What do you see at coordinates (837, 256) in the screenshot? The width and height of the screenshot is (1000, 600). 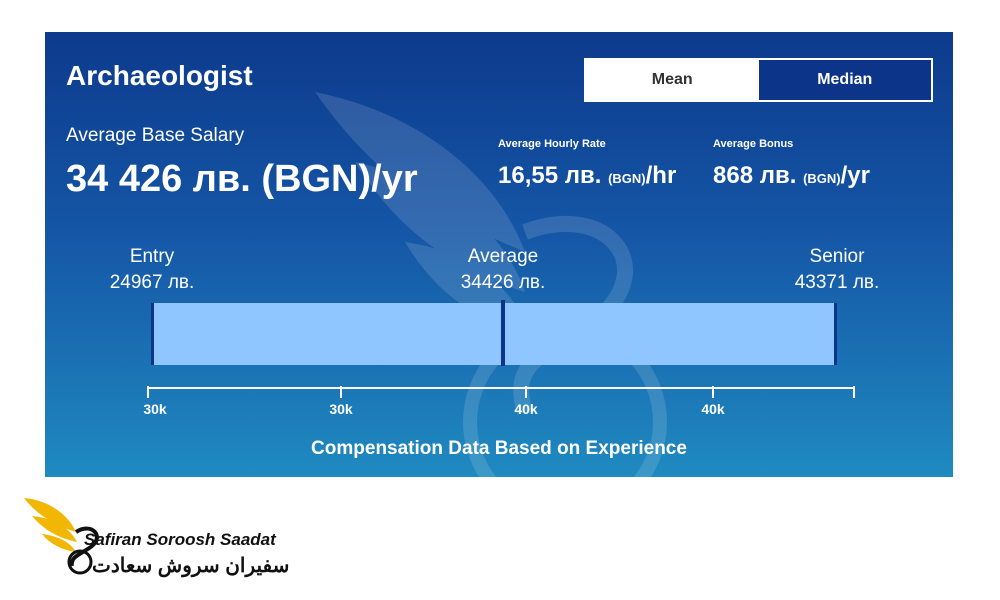 I see `senior-label: Senior` at bounding box center [837, 256].